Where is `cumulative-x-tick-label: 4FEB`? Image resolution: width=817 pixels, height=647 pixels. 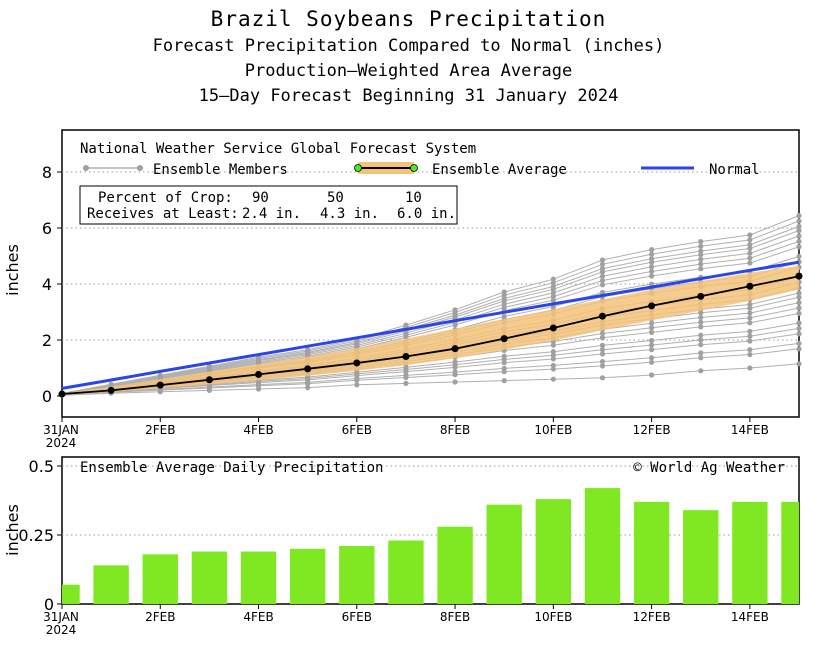
cumulative-x-tick-label: 4FEB is located at coordinates (258, 430).